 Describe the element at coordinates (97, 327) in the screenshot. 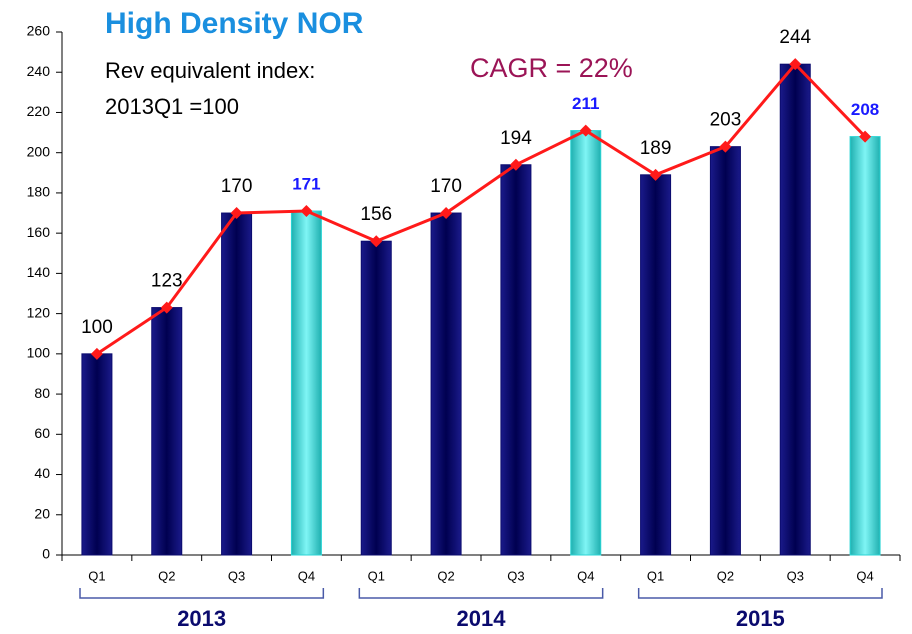

I see `value-label: 100` at that location.